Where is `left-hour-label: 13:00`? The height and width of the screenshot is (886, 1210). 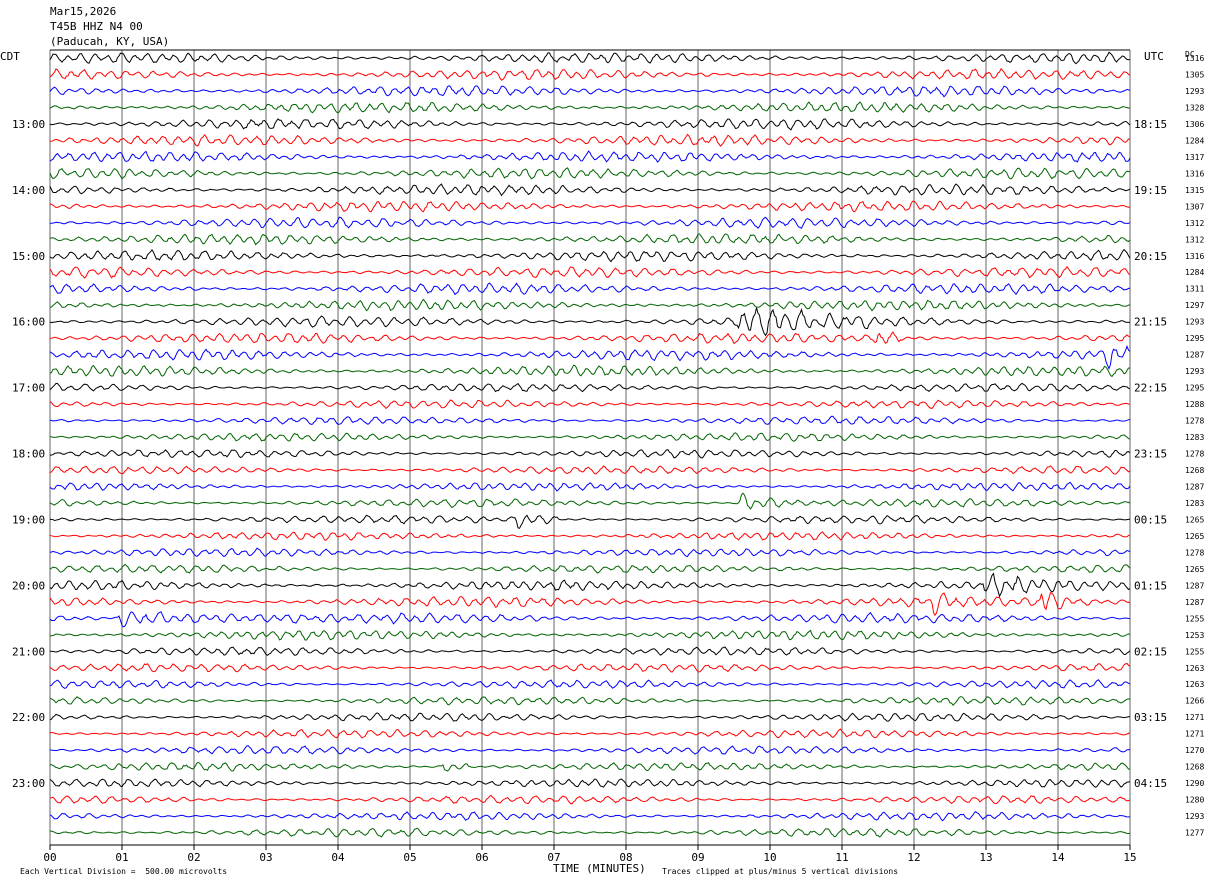 left-hour-label: 13:00 is located at coordinates (28, 124).